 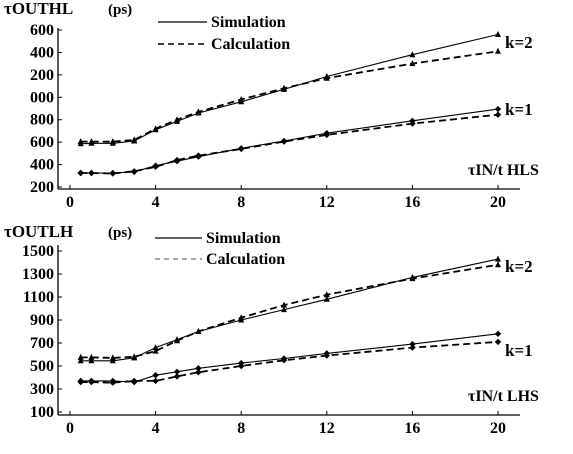 I want to click on annotation-k2-bottom: k=2, so click(x=519, y=266).